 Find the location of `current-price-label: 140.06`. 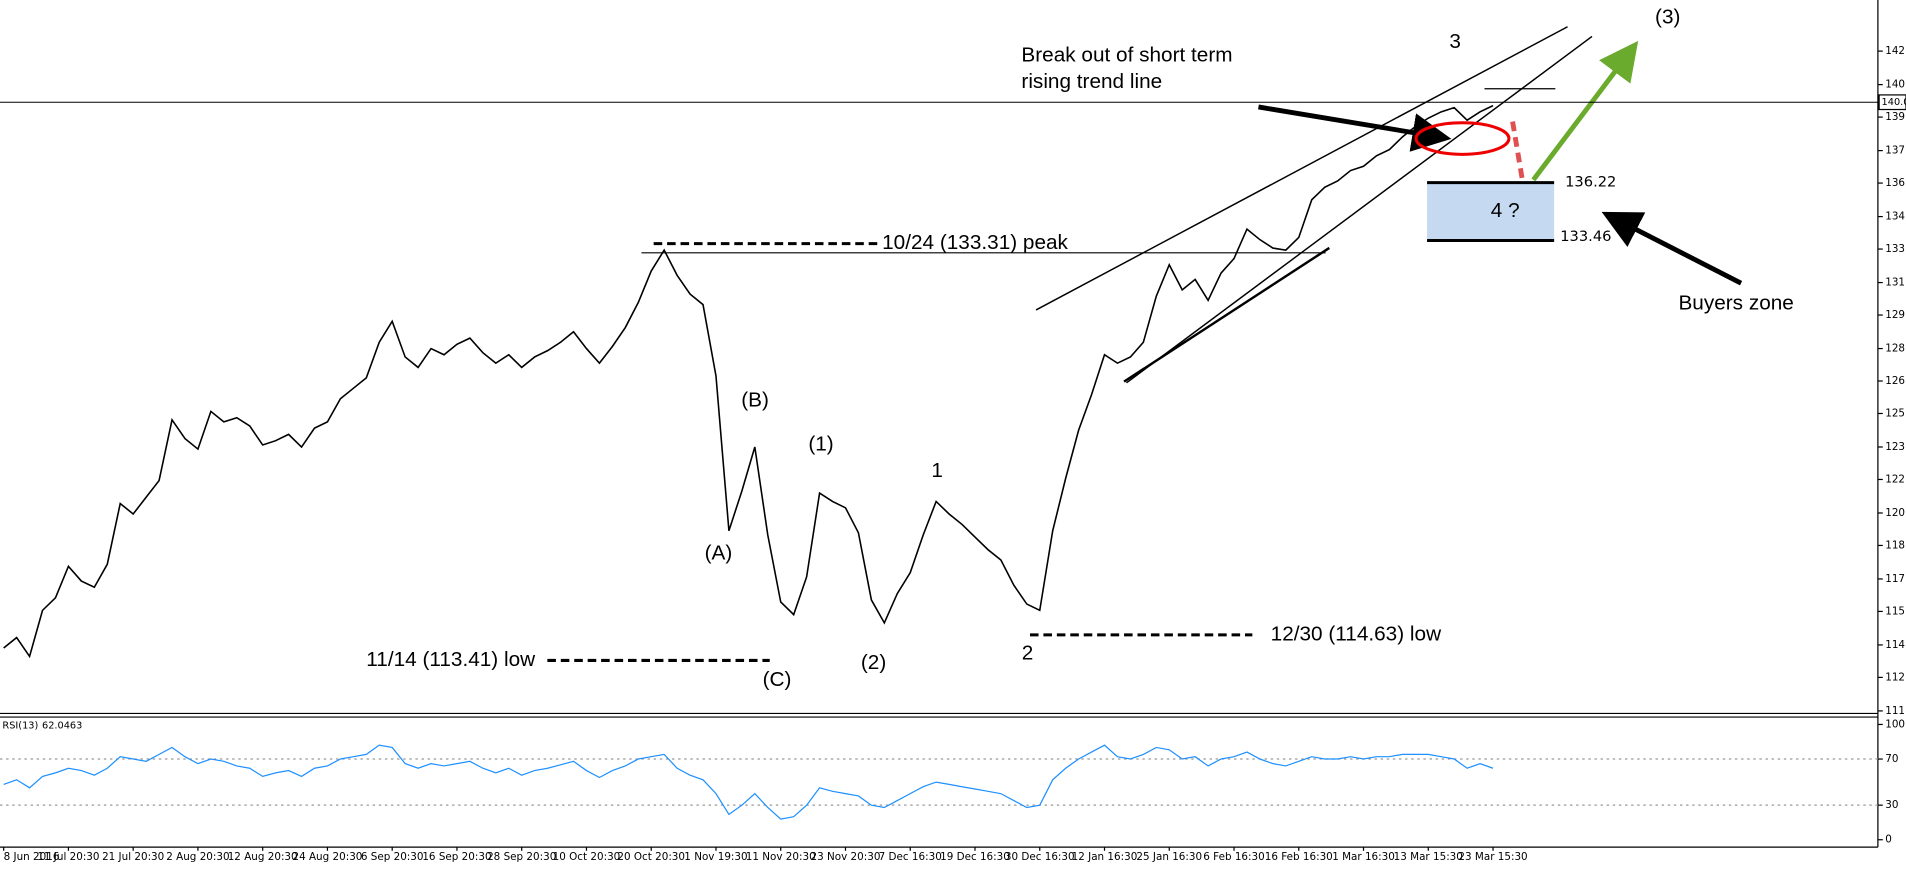

current-price-label: 140.06 is located at coordinates (1894, 102).